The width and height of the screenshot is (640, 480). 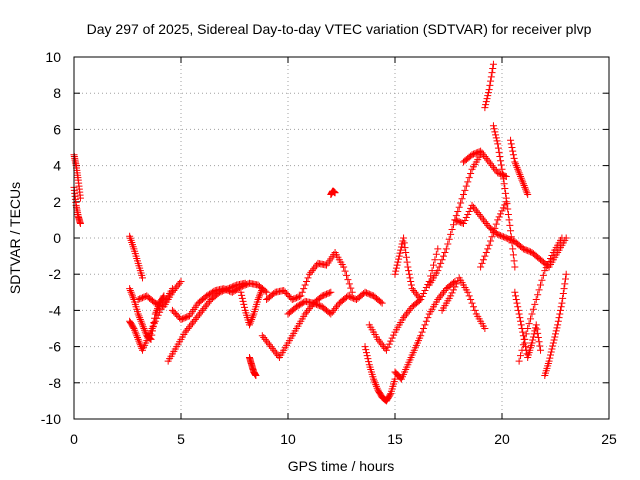 What do you see at coordinates (395, 325) in the screenshot?
I see `series-sat-p` at bounding box center [395, 325].